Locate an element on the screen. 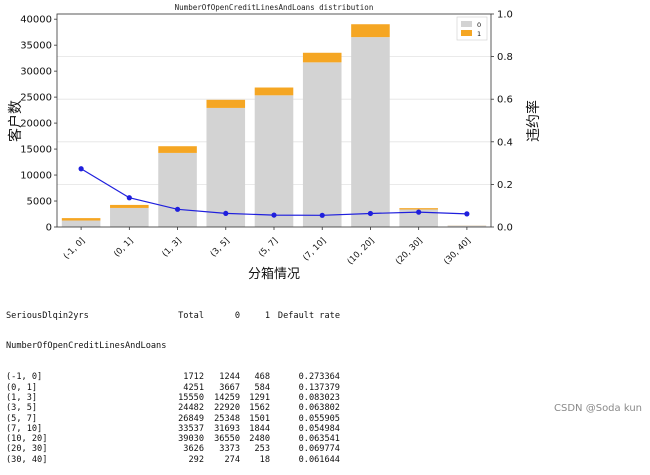 This screenshot has height=475, width=650. y-tick-label: 35000 is located at coordinates (36, 46).